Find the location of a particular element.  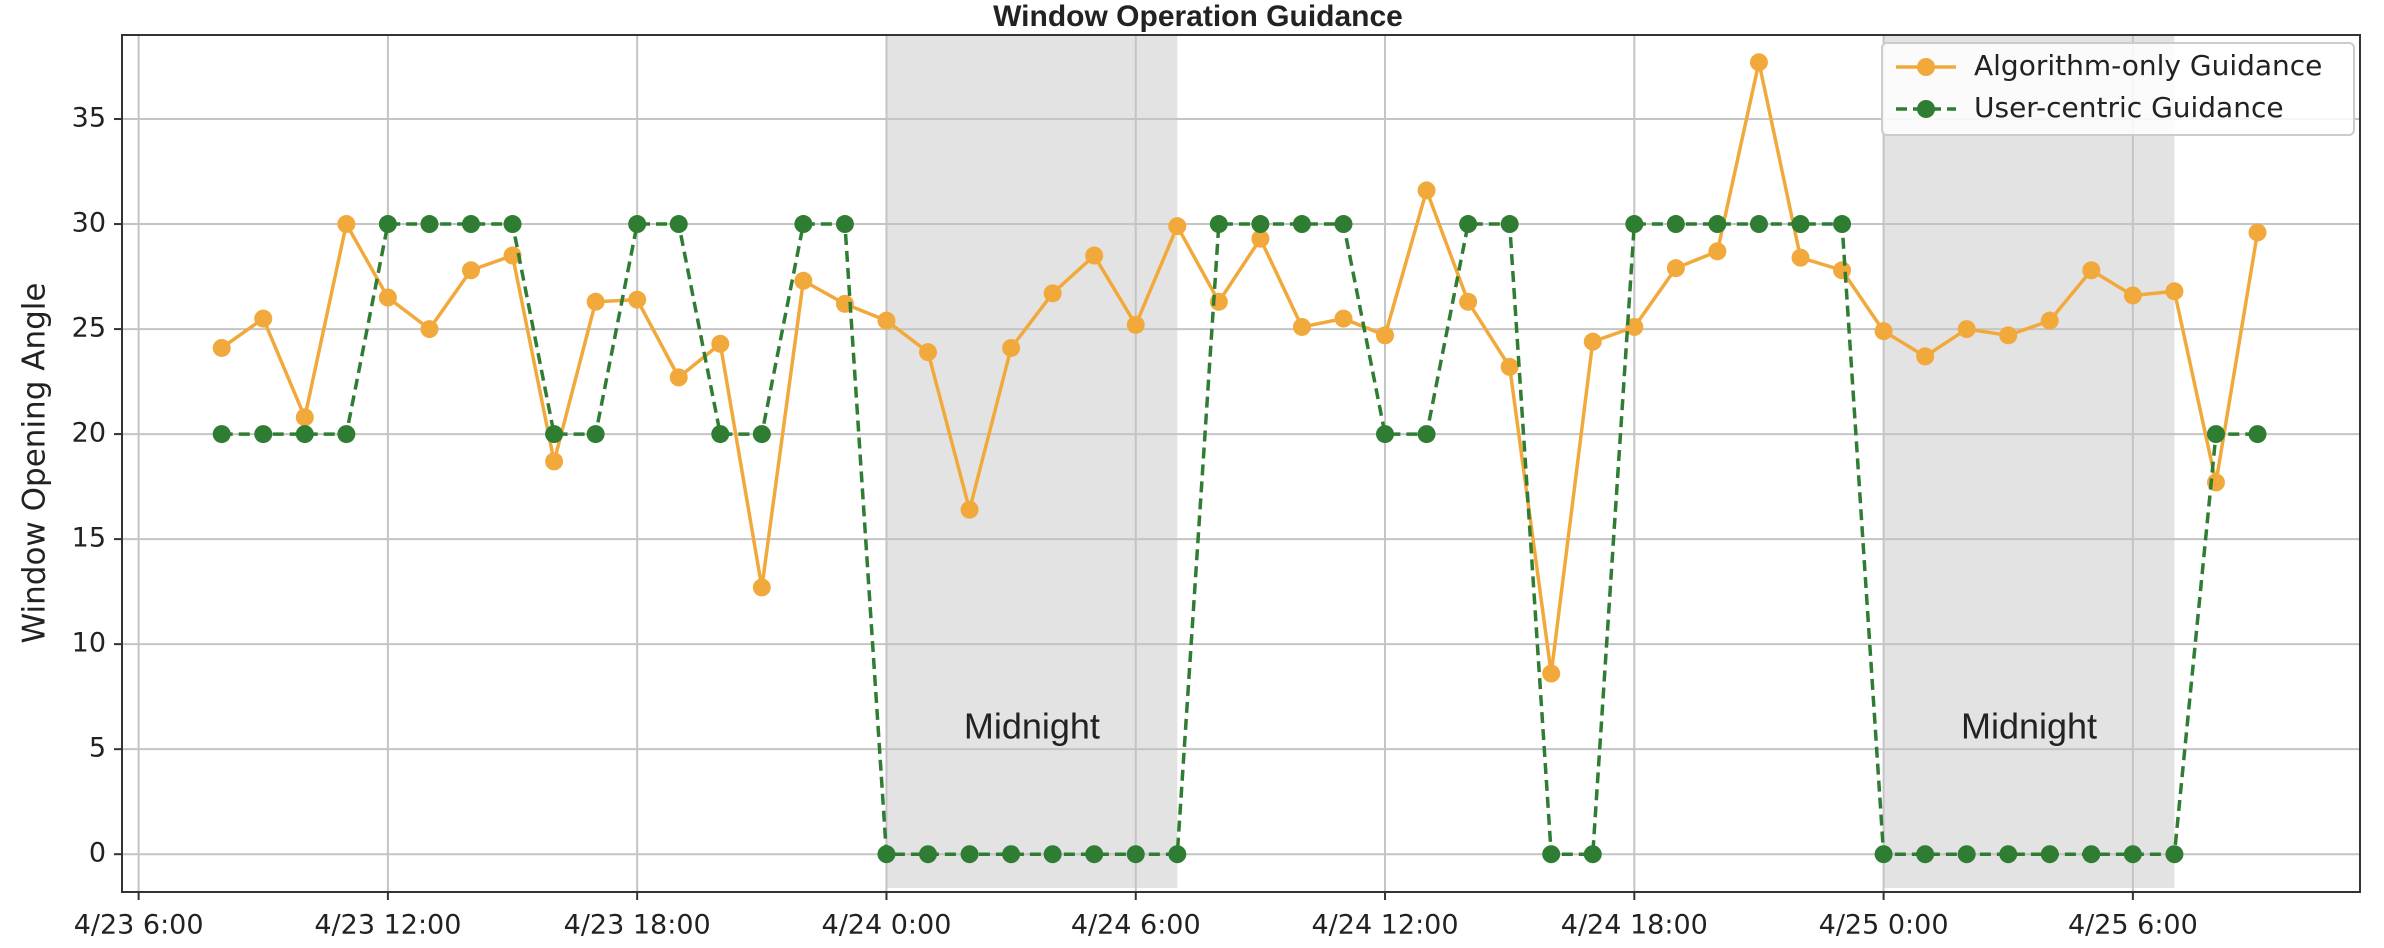

y-tick-label: 25 is located at coordinates (89, 328).